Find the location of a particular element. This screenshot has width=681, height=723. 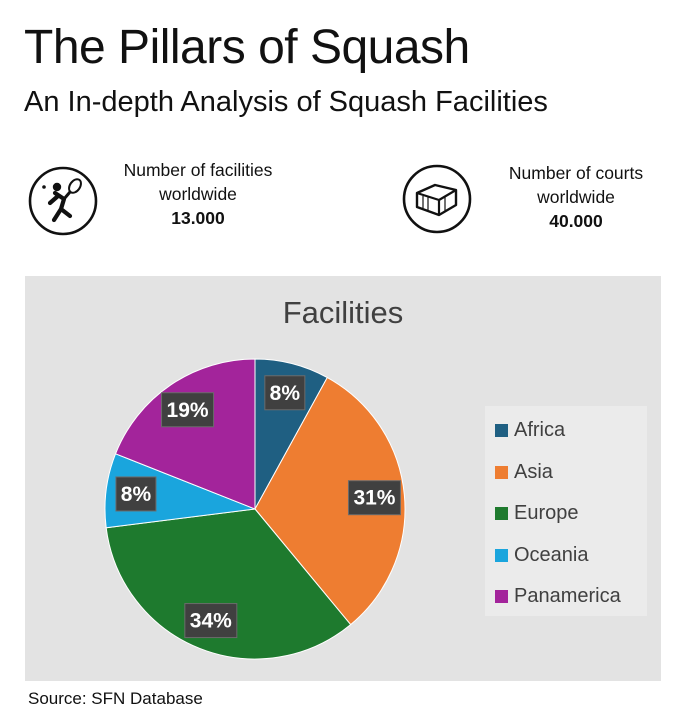

legend-item-africa: Africa is located at coordinates (566, 431).